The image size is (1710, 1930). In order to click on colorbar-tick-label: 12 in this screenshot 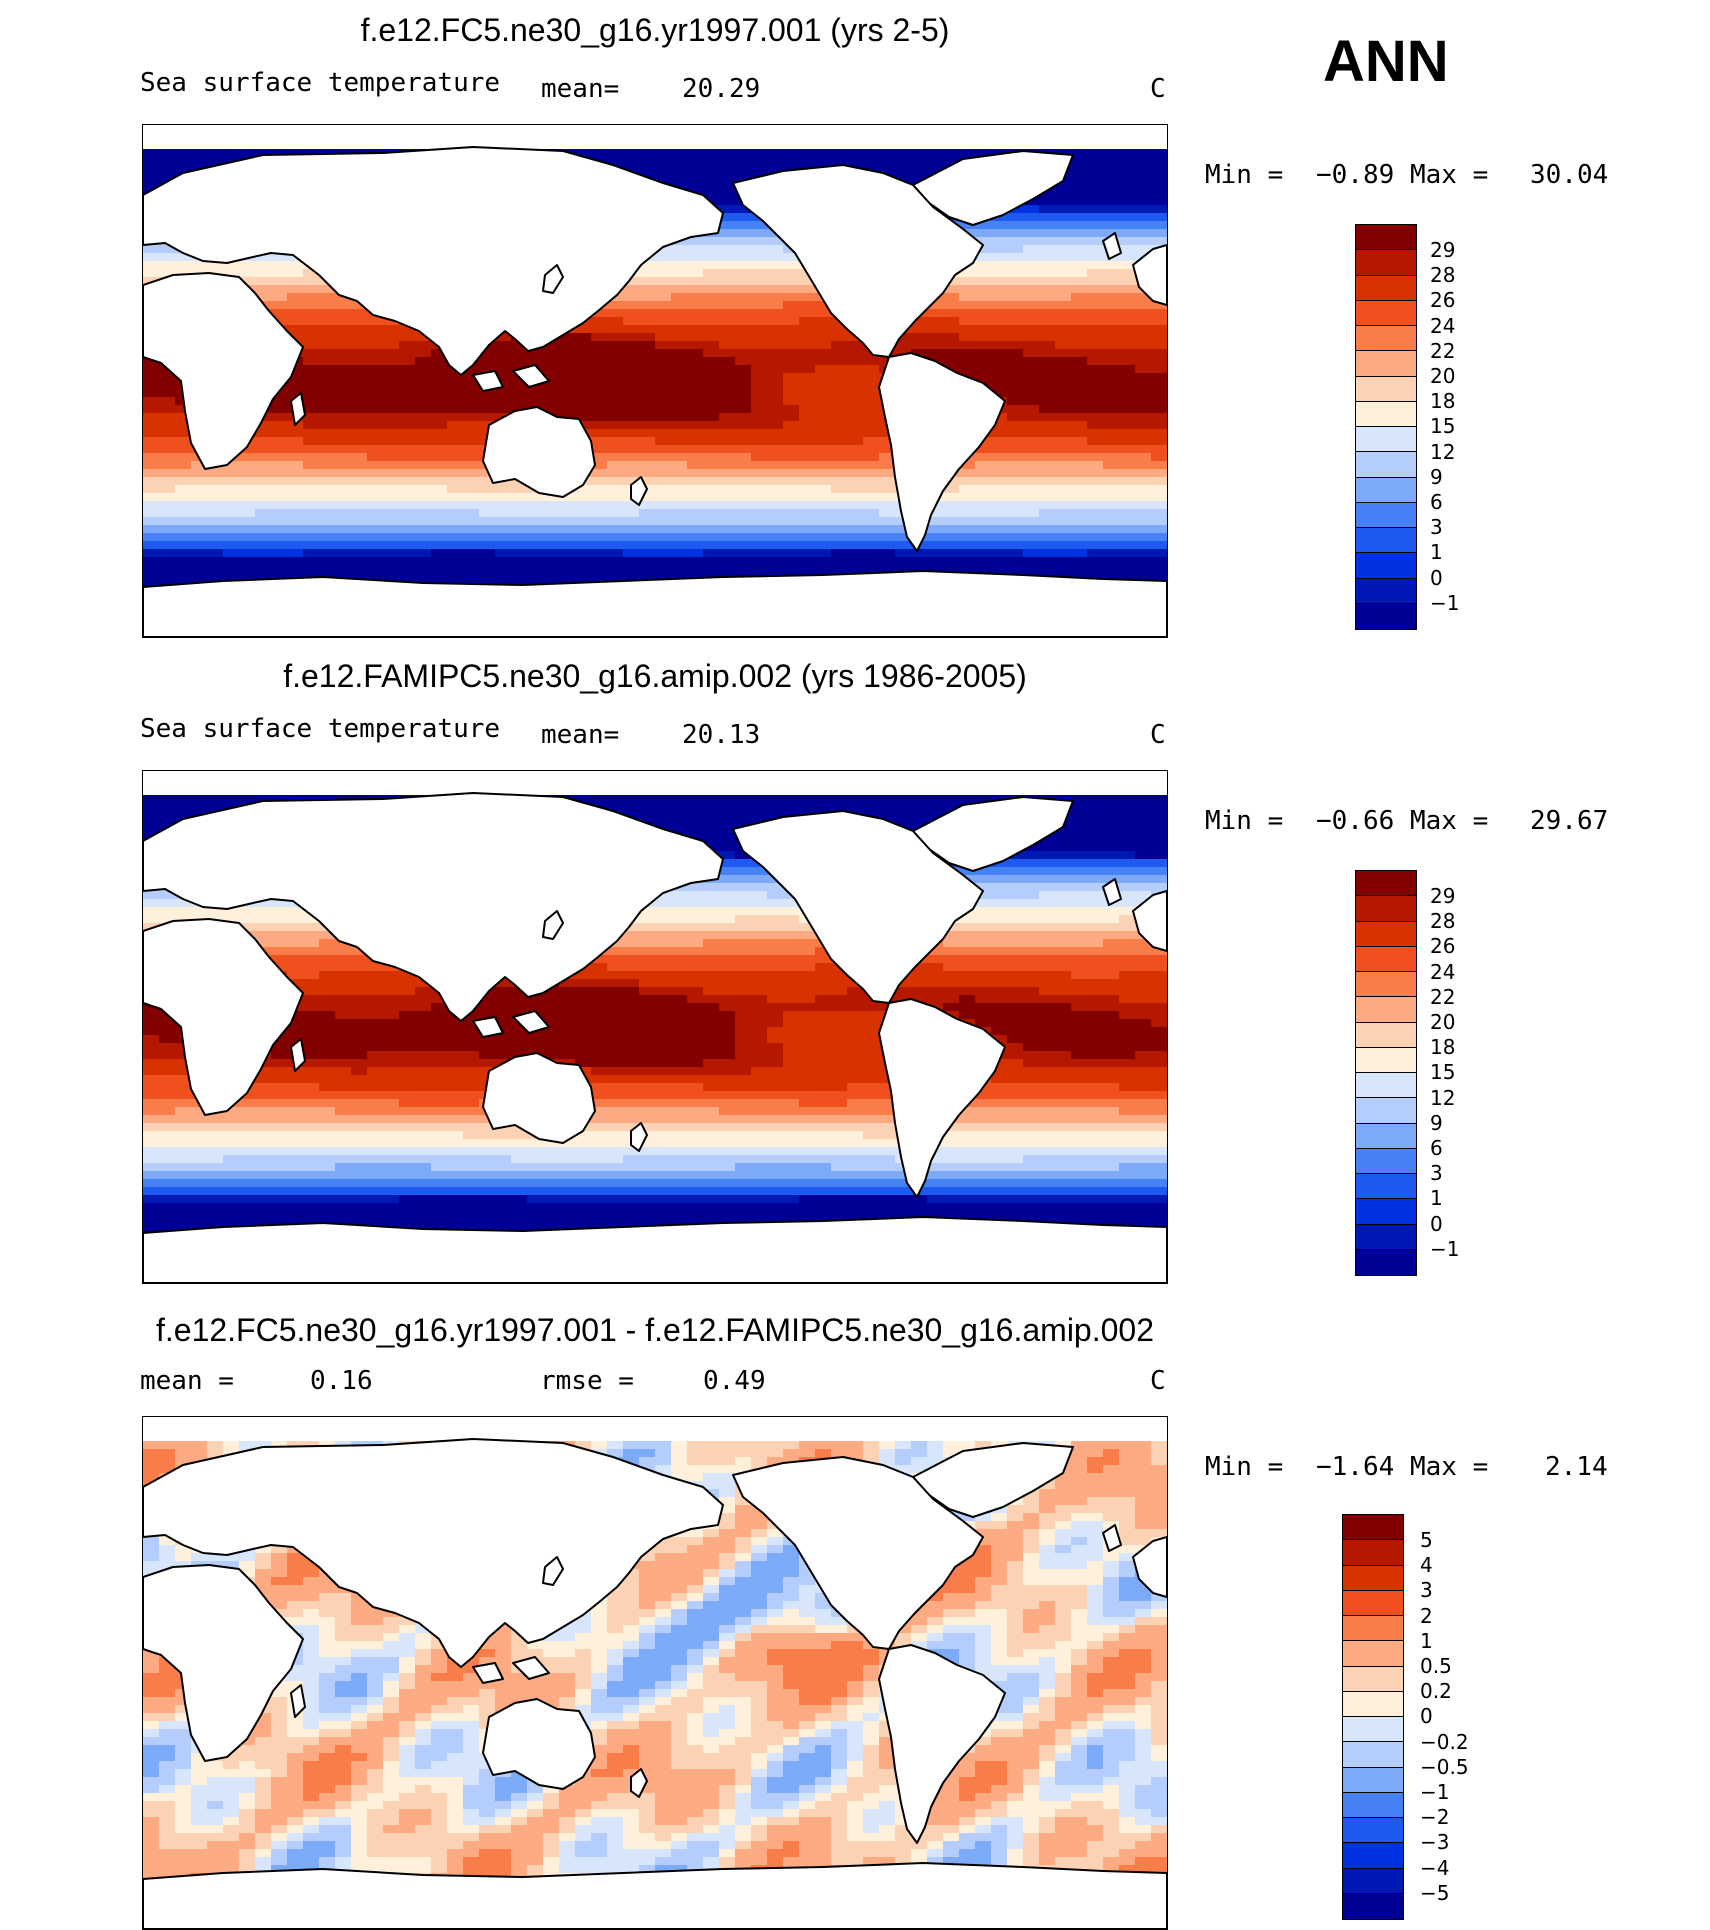, I will do `click(1442, 1098)`.